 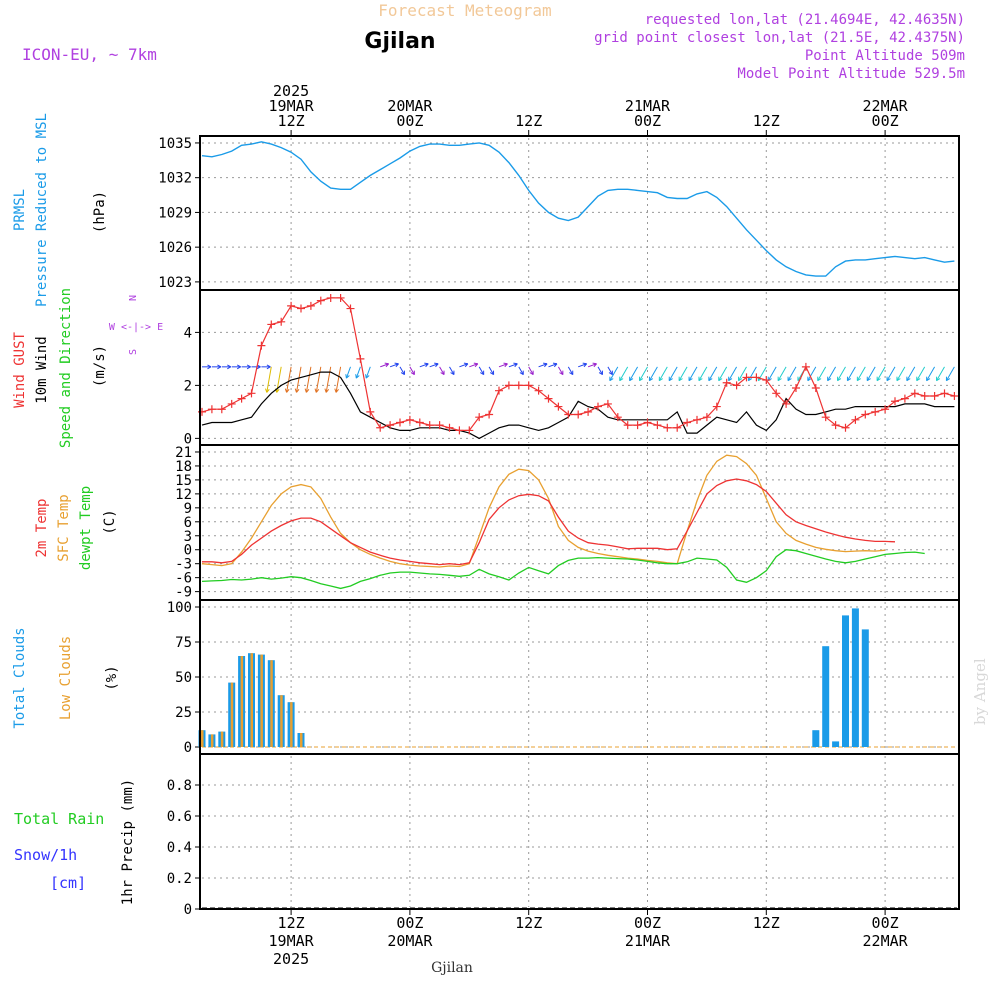 I want to click on pressure-yticks: 1035 1032 1029 1026 1023, so click(x=179, y=213).